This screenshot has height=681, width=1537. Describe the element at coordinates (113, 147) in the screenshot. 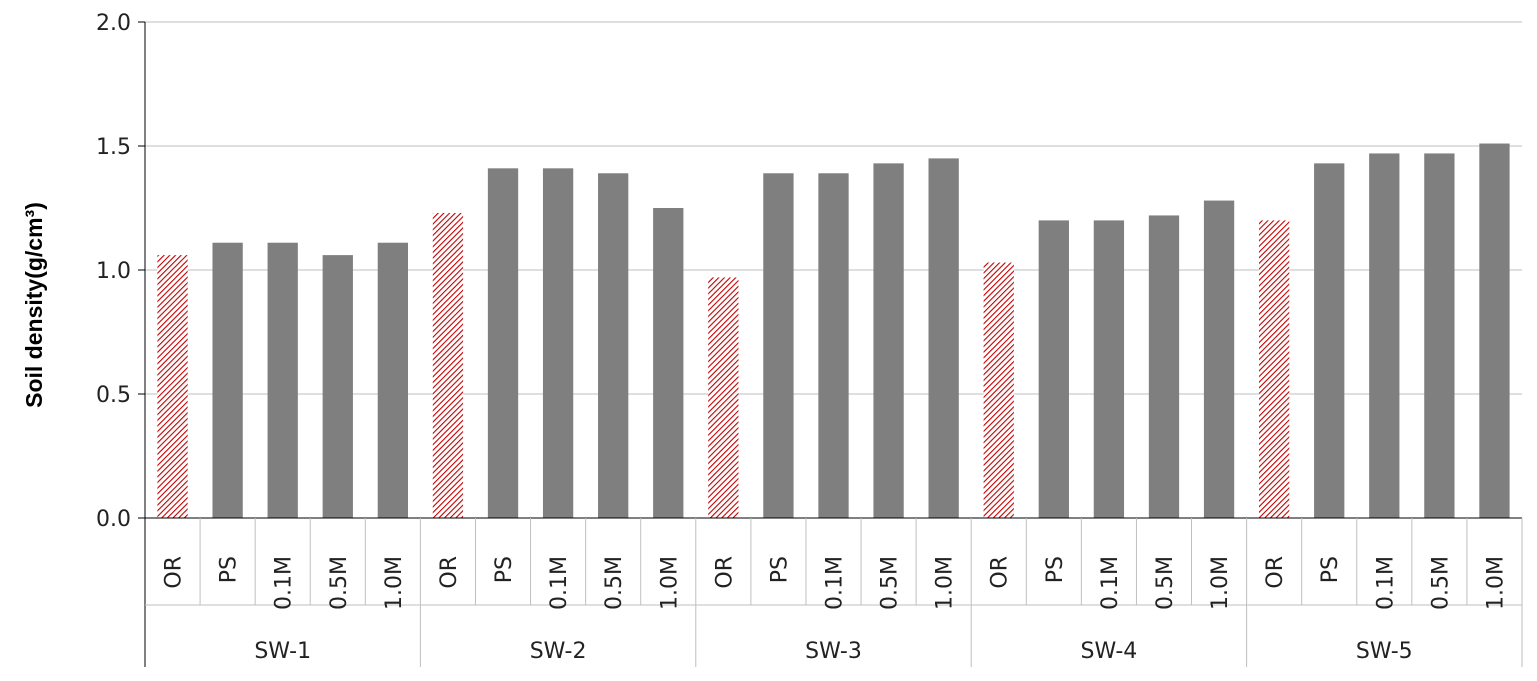

I see `y-tick-label: 1.5` at that location.